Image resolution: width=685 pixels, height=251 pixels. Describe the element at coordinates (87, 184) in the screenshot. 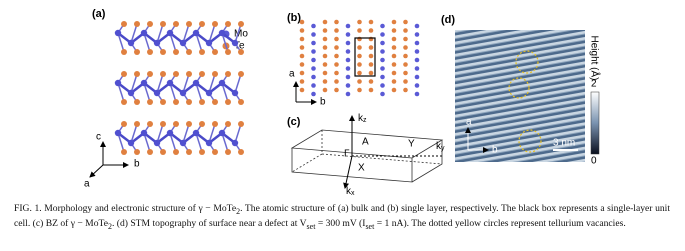

I see `axis-label: a` at that location.